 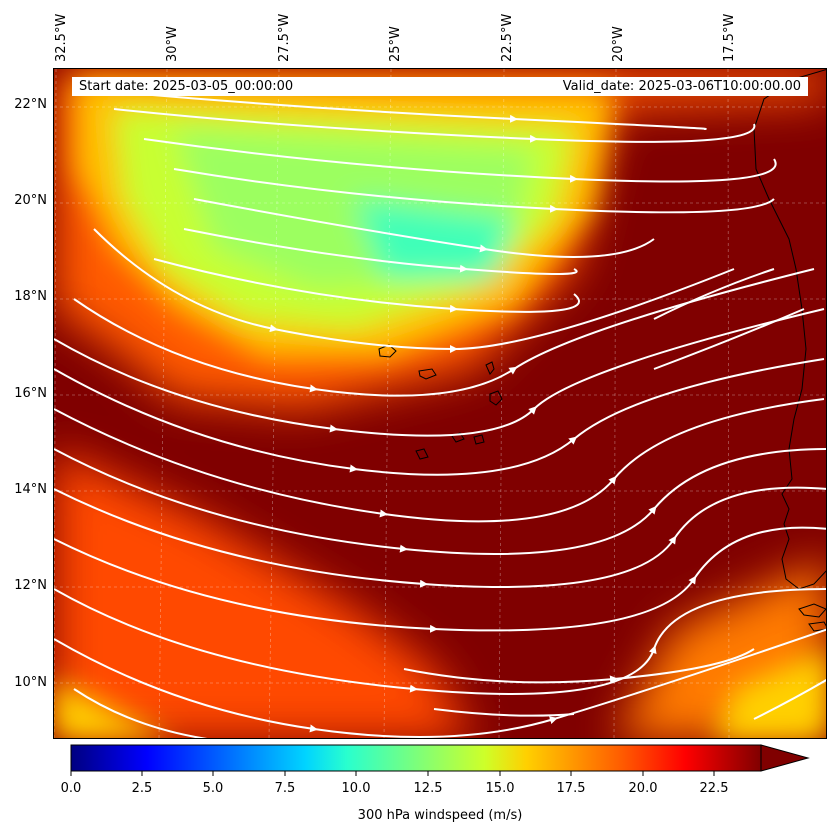 What do you see at coordinates (416, 758) in the screenshot?
I see `colorbar-gradient` at bounding box center [416, 758].